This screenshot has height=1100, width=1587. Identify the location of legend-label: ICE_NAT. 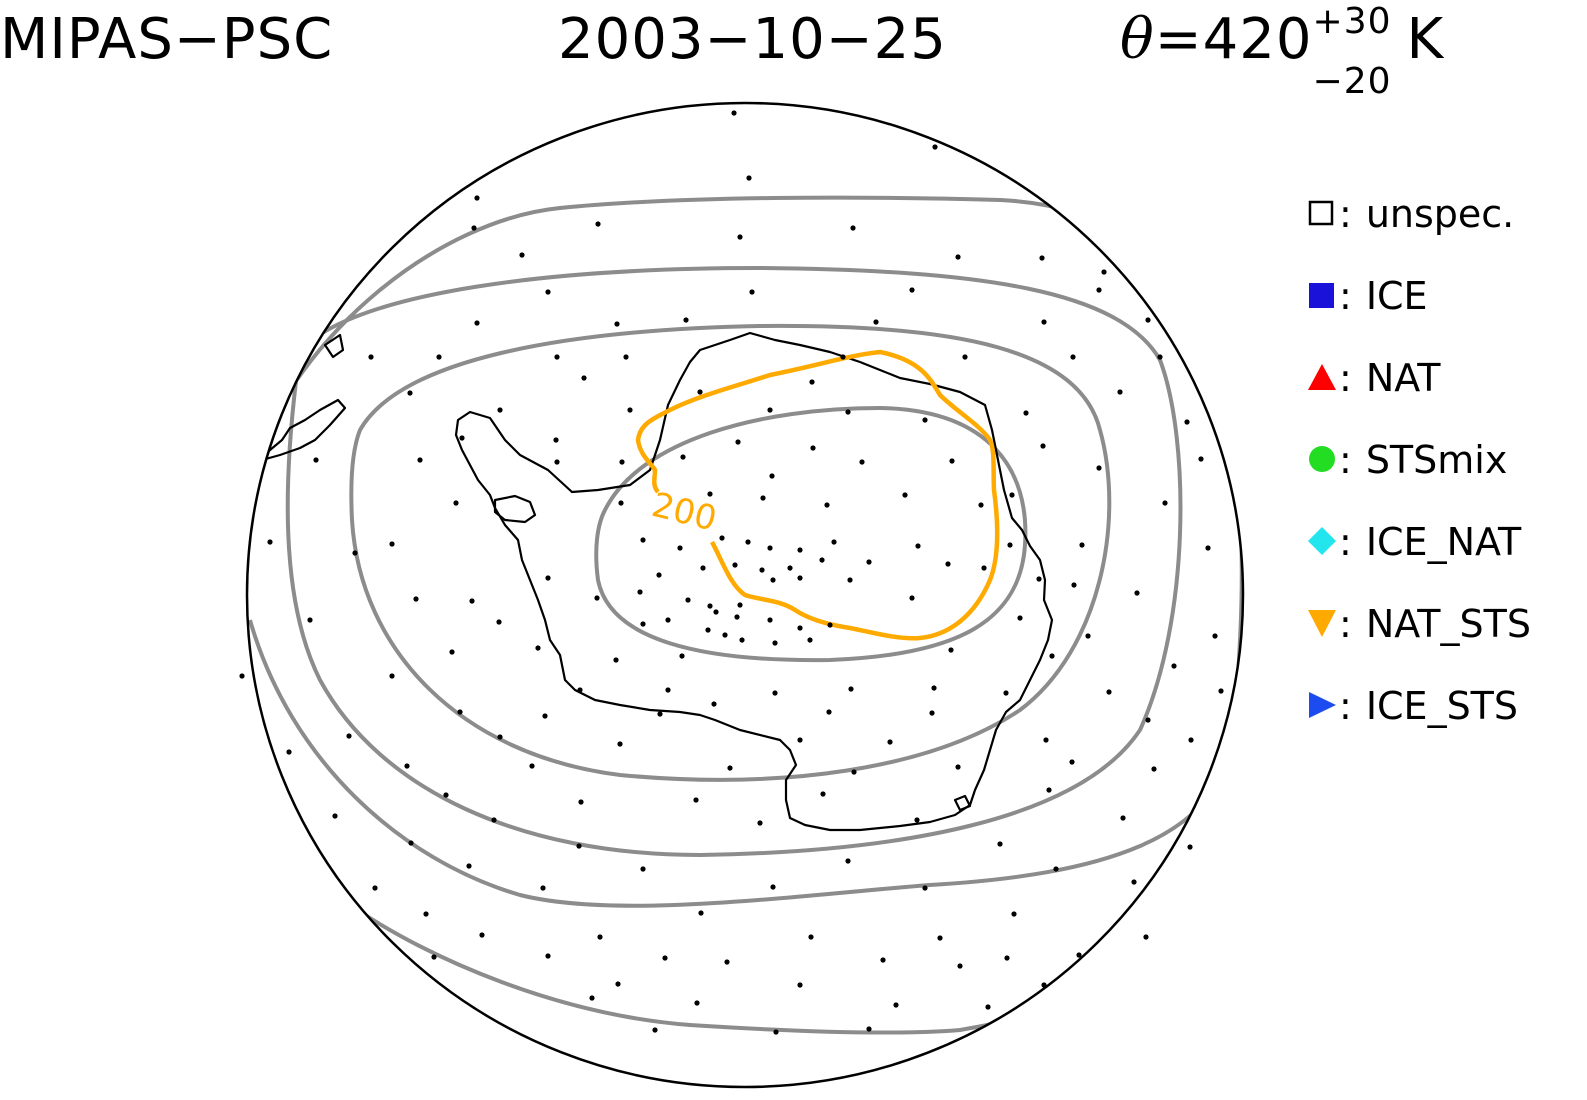
(1443, 542).